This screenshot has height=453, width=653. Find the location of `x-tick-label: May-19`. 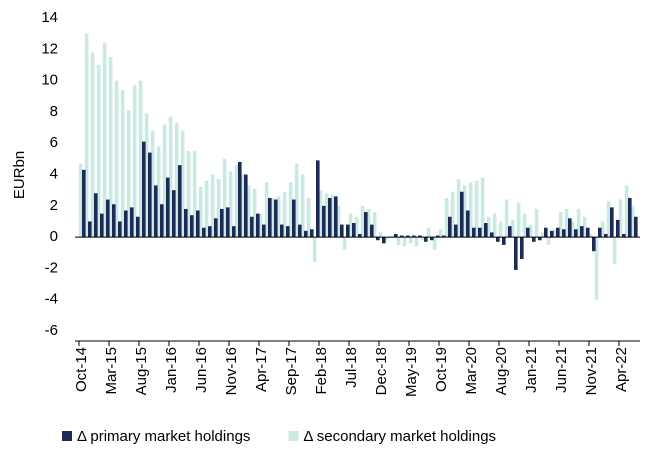

x-tick-label: May-19 is located at coordinates (411, 372).